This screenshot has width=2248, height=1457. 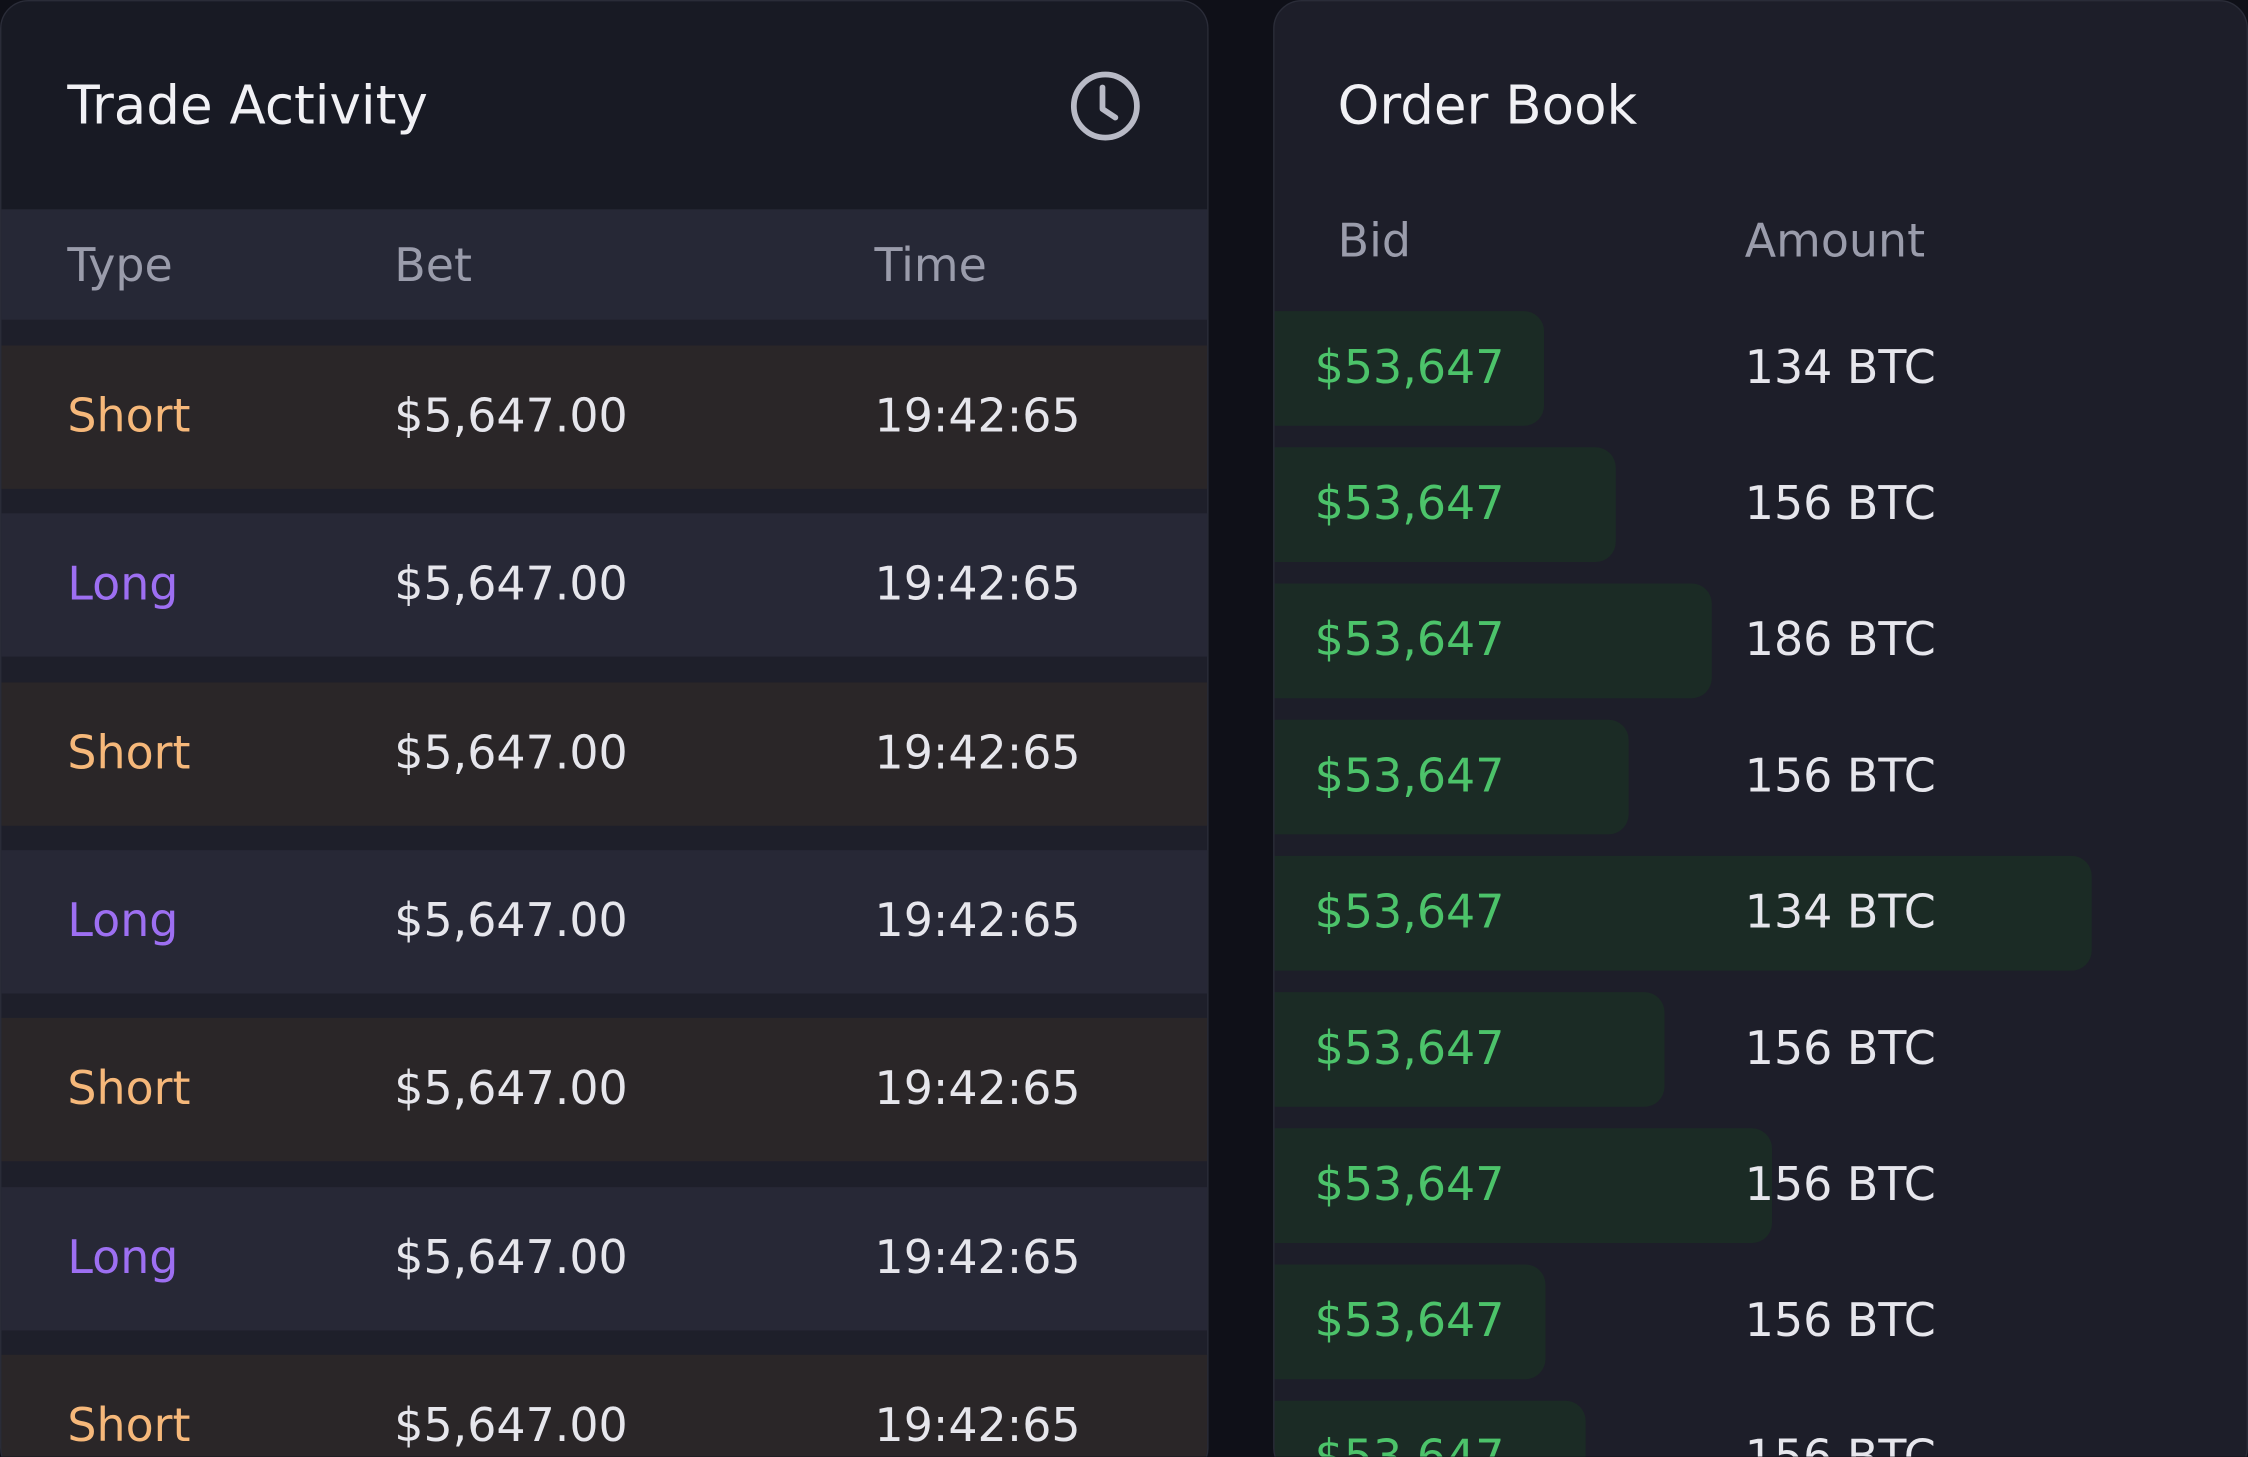 I want to click on panel-header, so click(x=604, y=105).